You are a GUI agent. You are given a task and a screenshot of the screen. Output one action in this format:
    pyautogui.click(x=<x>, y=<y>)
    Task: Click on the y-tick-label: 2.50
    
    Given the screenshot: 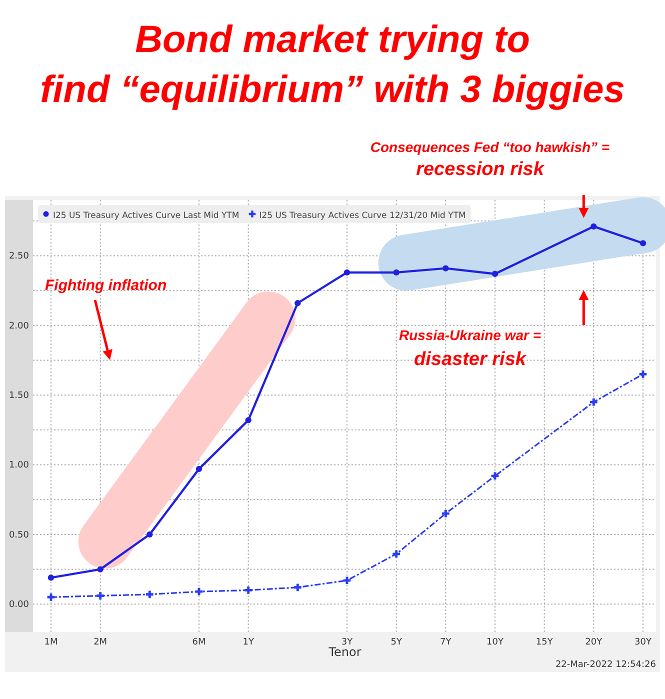 What is the action you would take?
    pyautogui.click(x=19, y=257)
    